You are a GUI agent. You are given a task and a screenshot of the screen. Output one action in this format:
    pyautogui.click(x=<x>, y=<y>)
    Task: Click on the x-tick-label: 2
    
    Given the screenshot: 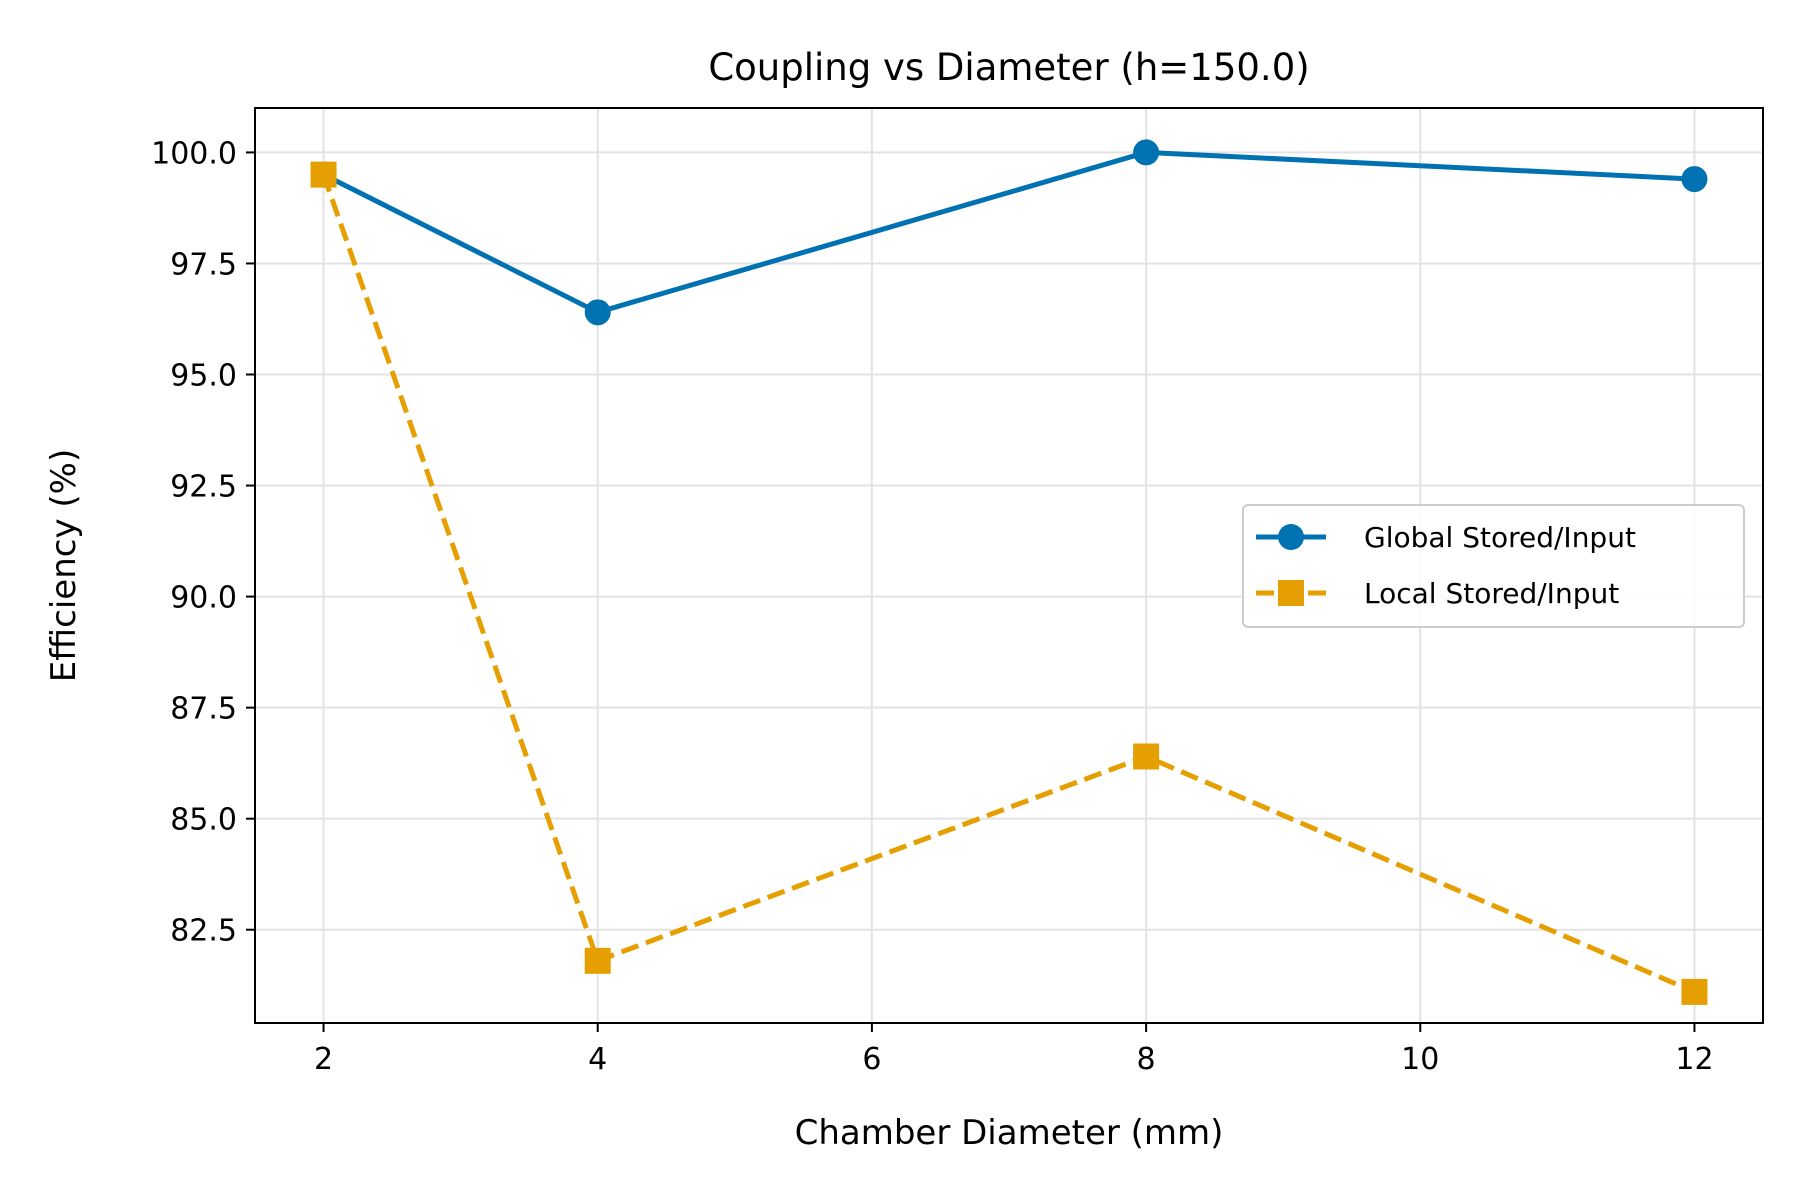 What is the action you would take?
    pyautogui.click(x=323, y=1059)
    